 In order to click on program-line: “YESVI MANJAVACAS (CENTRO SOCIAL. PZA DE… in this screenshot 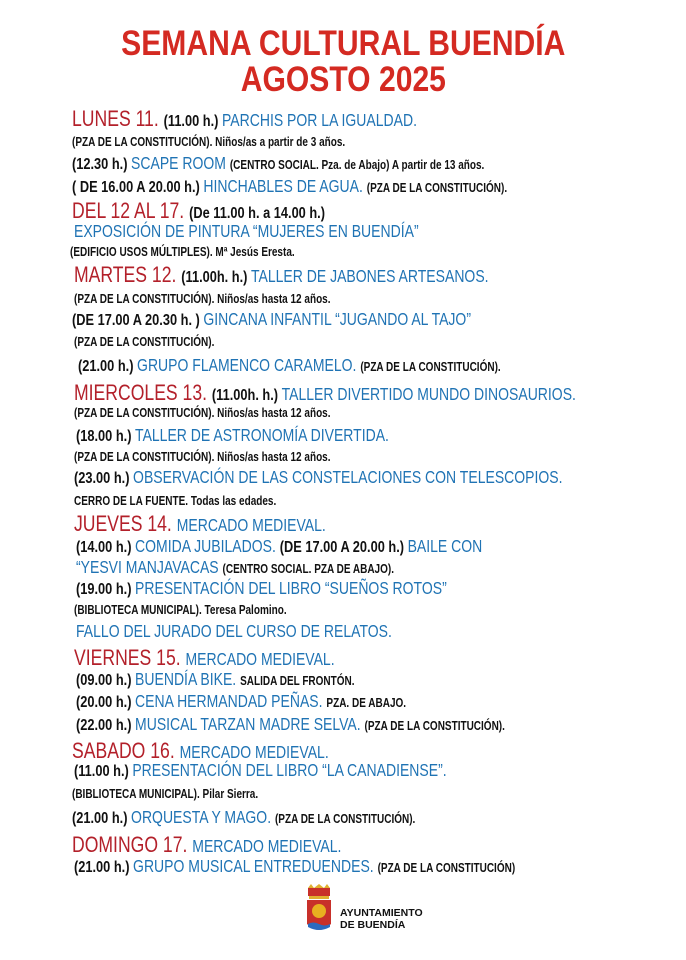, I will do `click(235, 567)`.